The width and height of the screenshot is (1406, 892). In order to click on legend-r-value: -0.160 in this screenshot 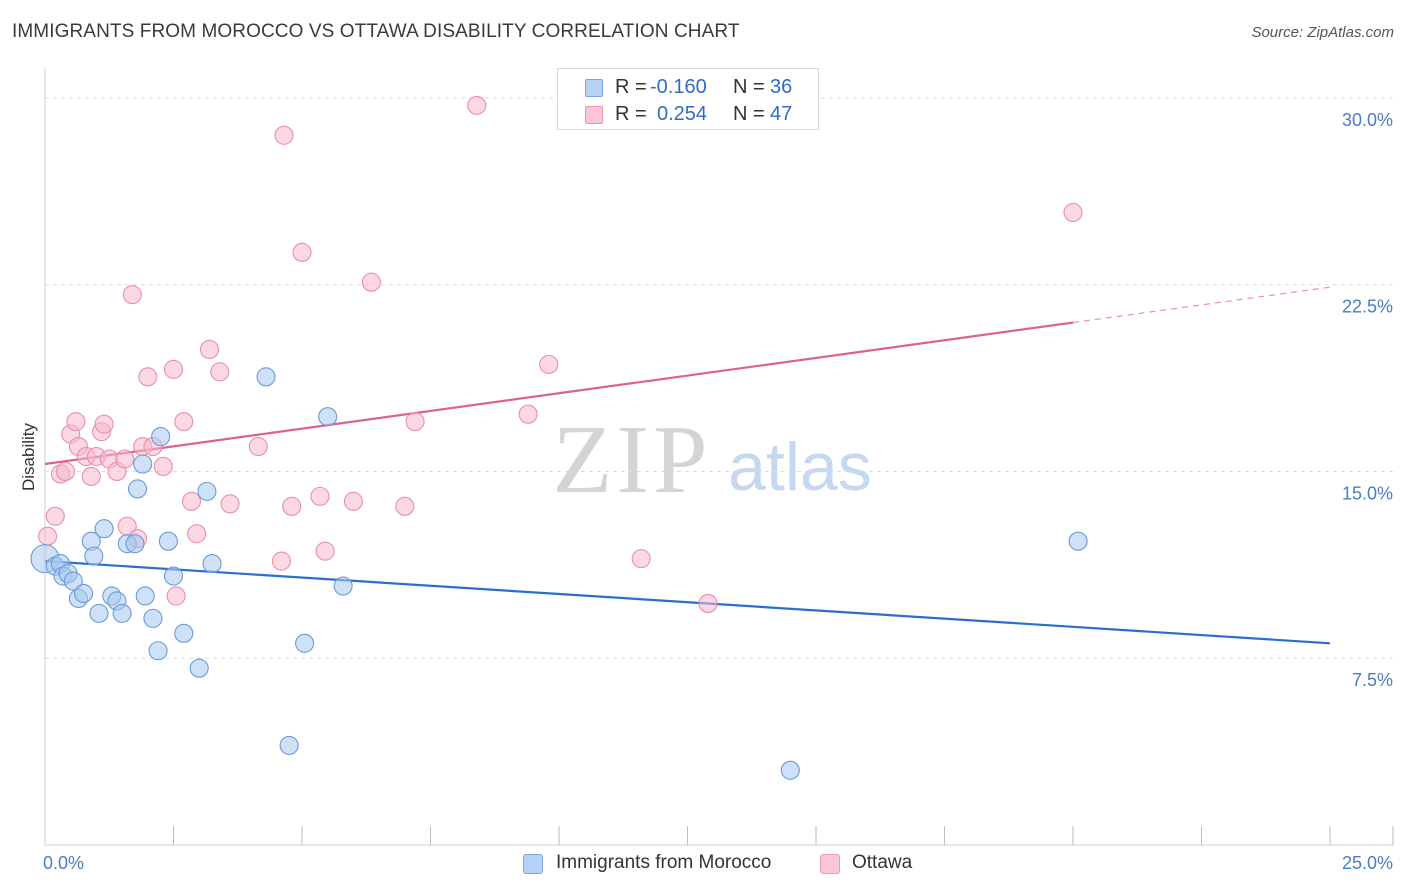, I will do `click(678, 87)`.